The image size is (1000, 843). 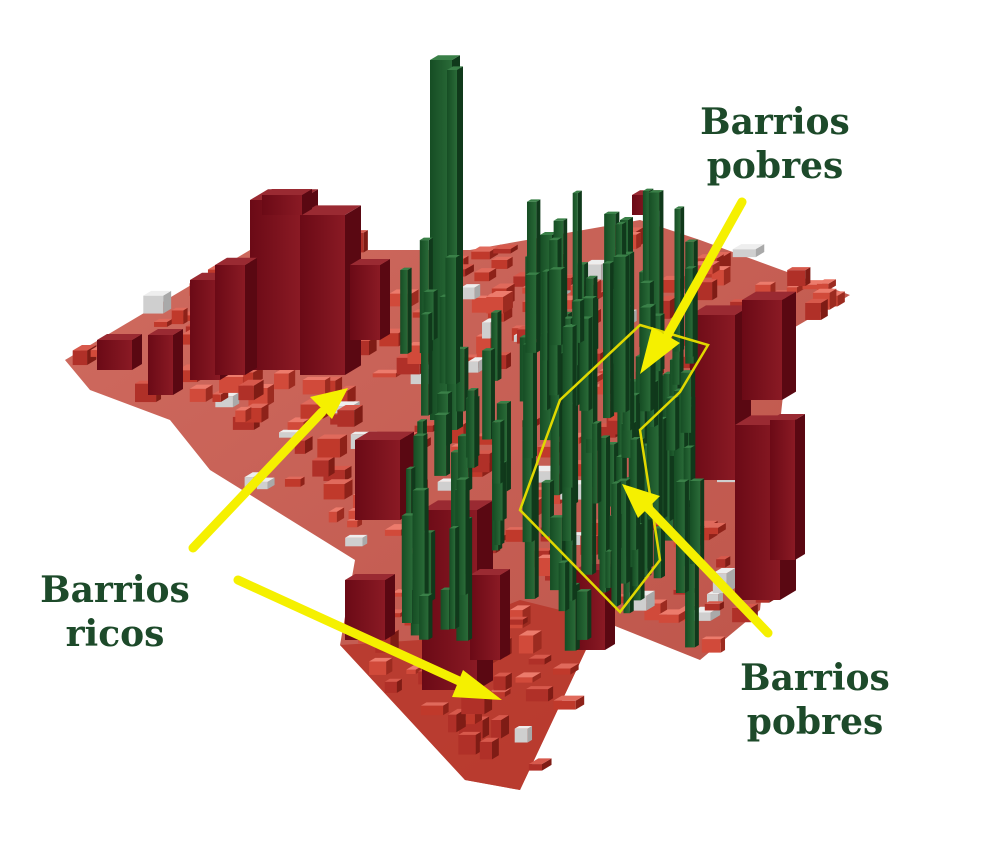 What do you see at coordinates (268, 470) in the screenshot?
I see `arrow-left-up` at bounding box center [268, 470].